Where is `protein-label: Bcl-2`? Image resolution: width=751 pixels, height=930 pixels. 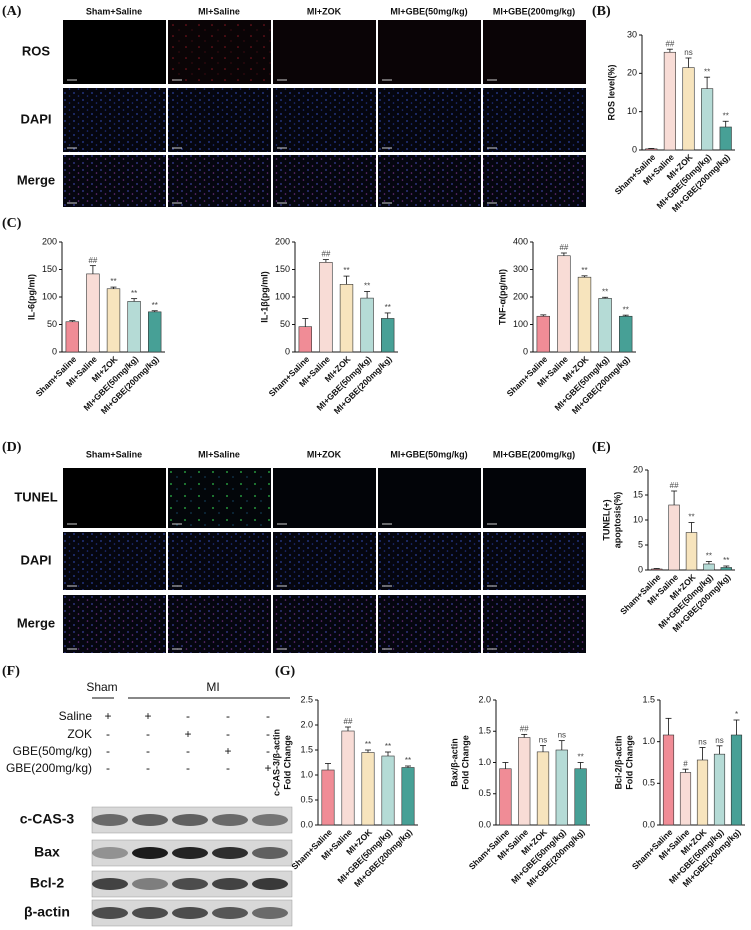
protein-label: Bcl-2 is located at coordinates (47, 883).